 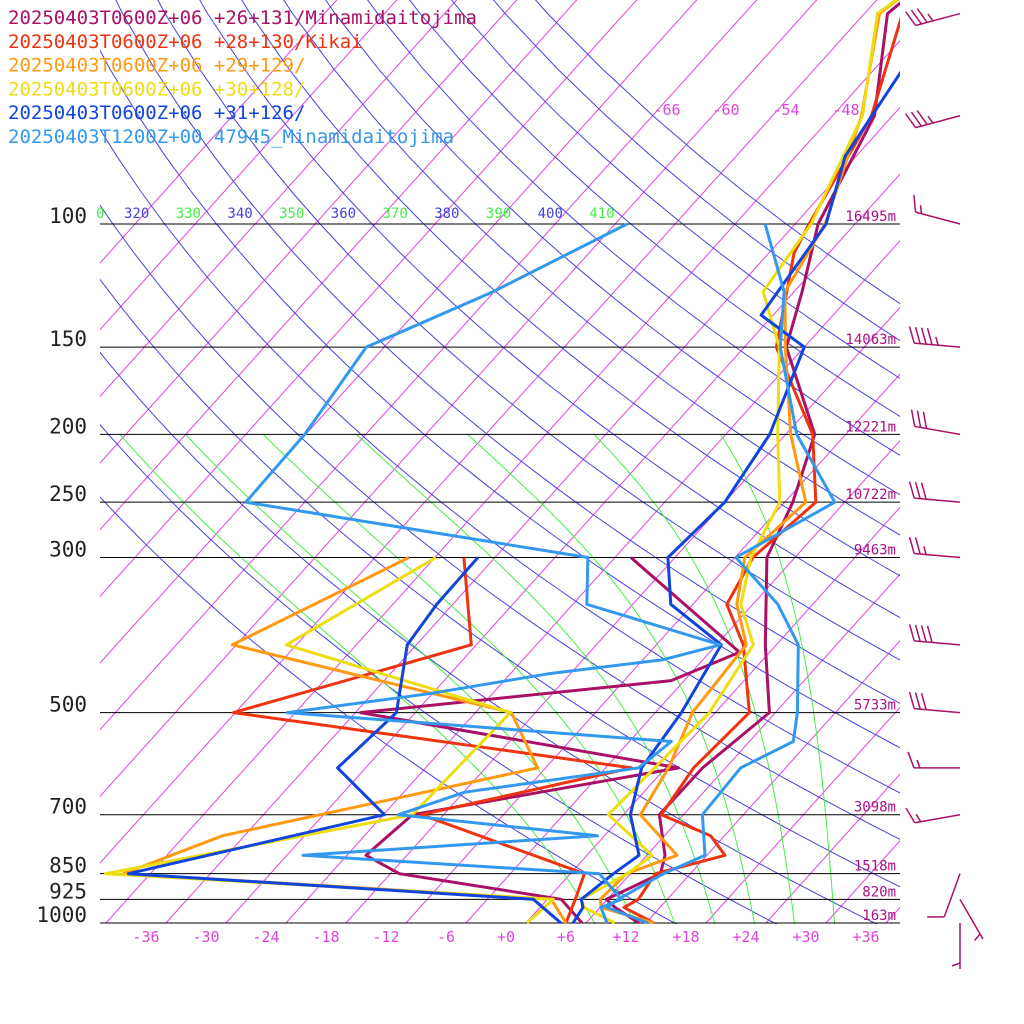 What do you see at coordinates (68, 705) in the screenshot?
I see `pressure-label: 500` at bounding box center [68, 705].